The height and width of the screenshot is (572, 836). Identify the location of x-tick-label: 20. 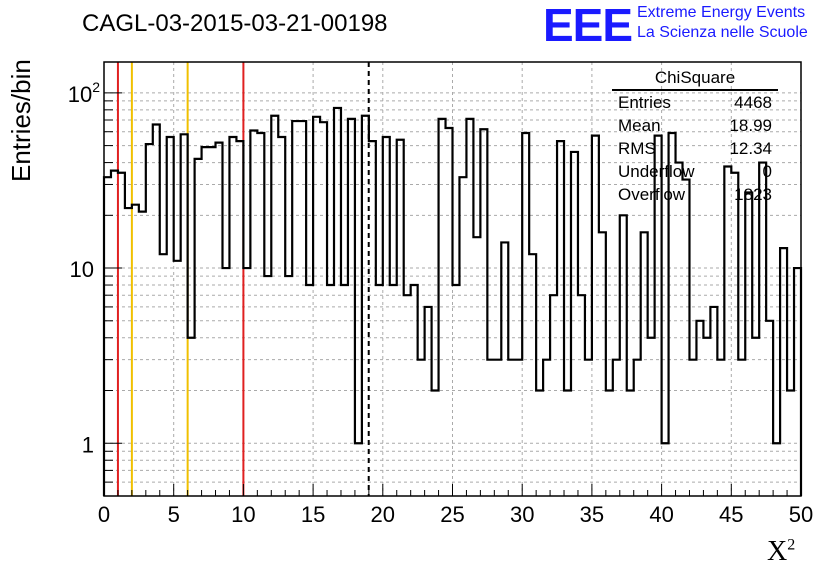
(383, 514).